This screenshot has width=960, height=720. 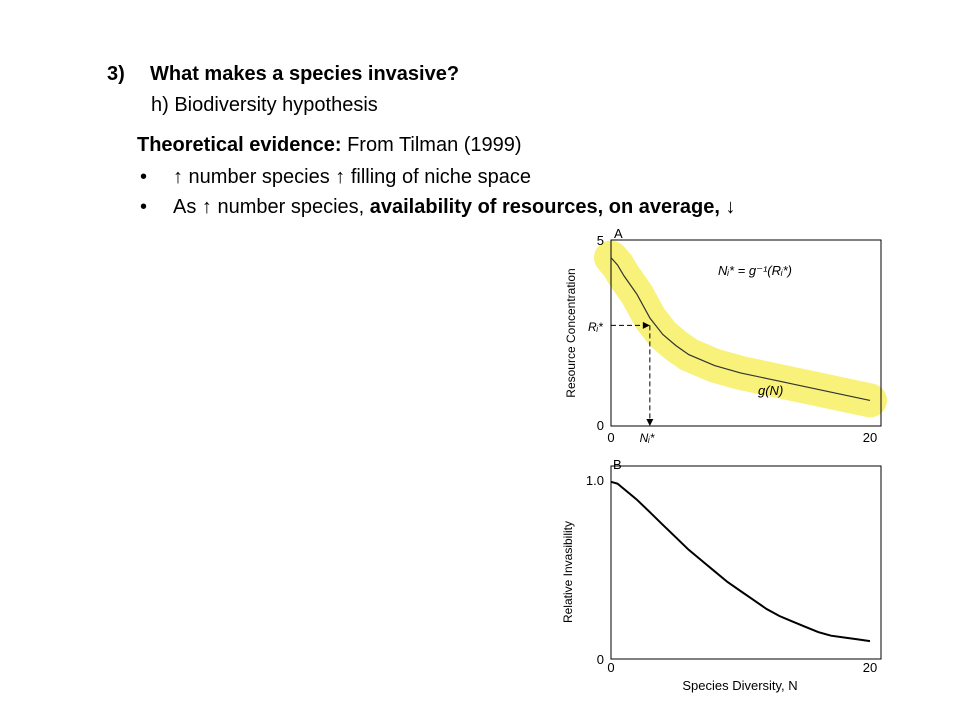 I want to click on n-arrow-head, so click(x=650, y=422).